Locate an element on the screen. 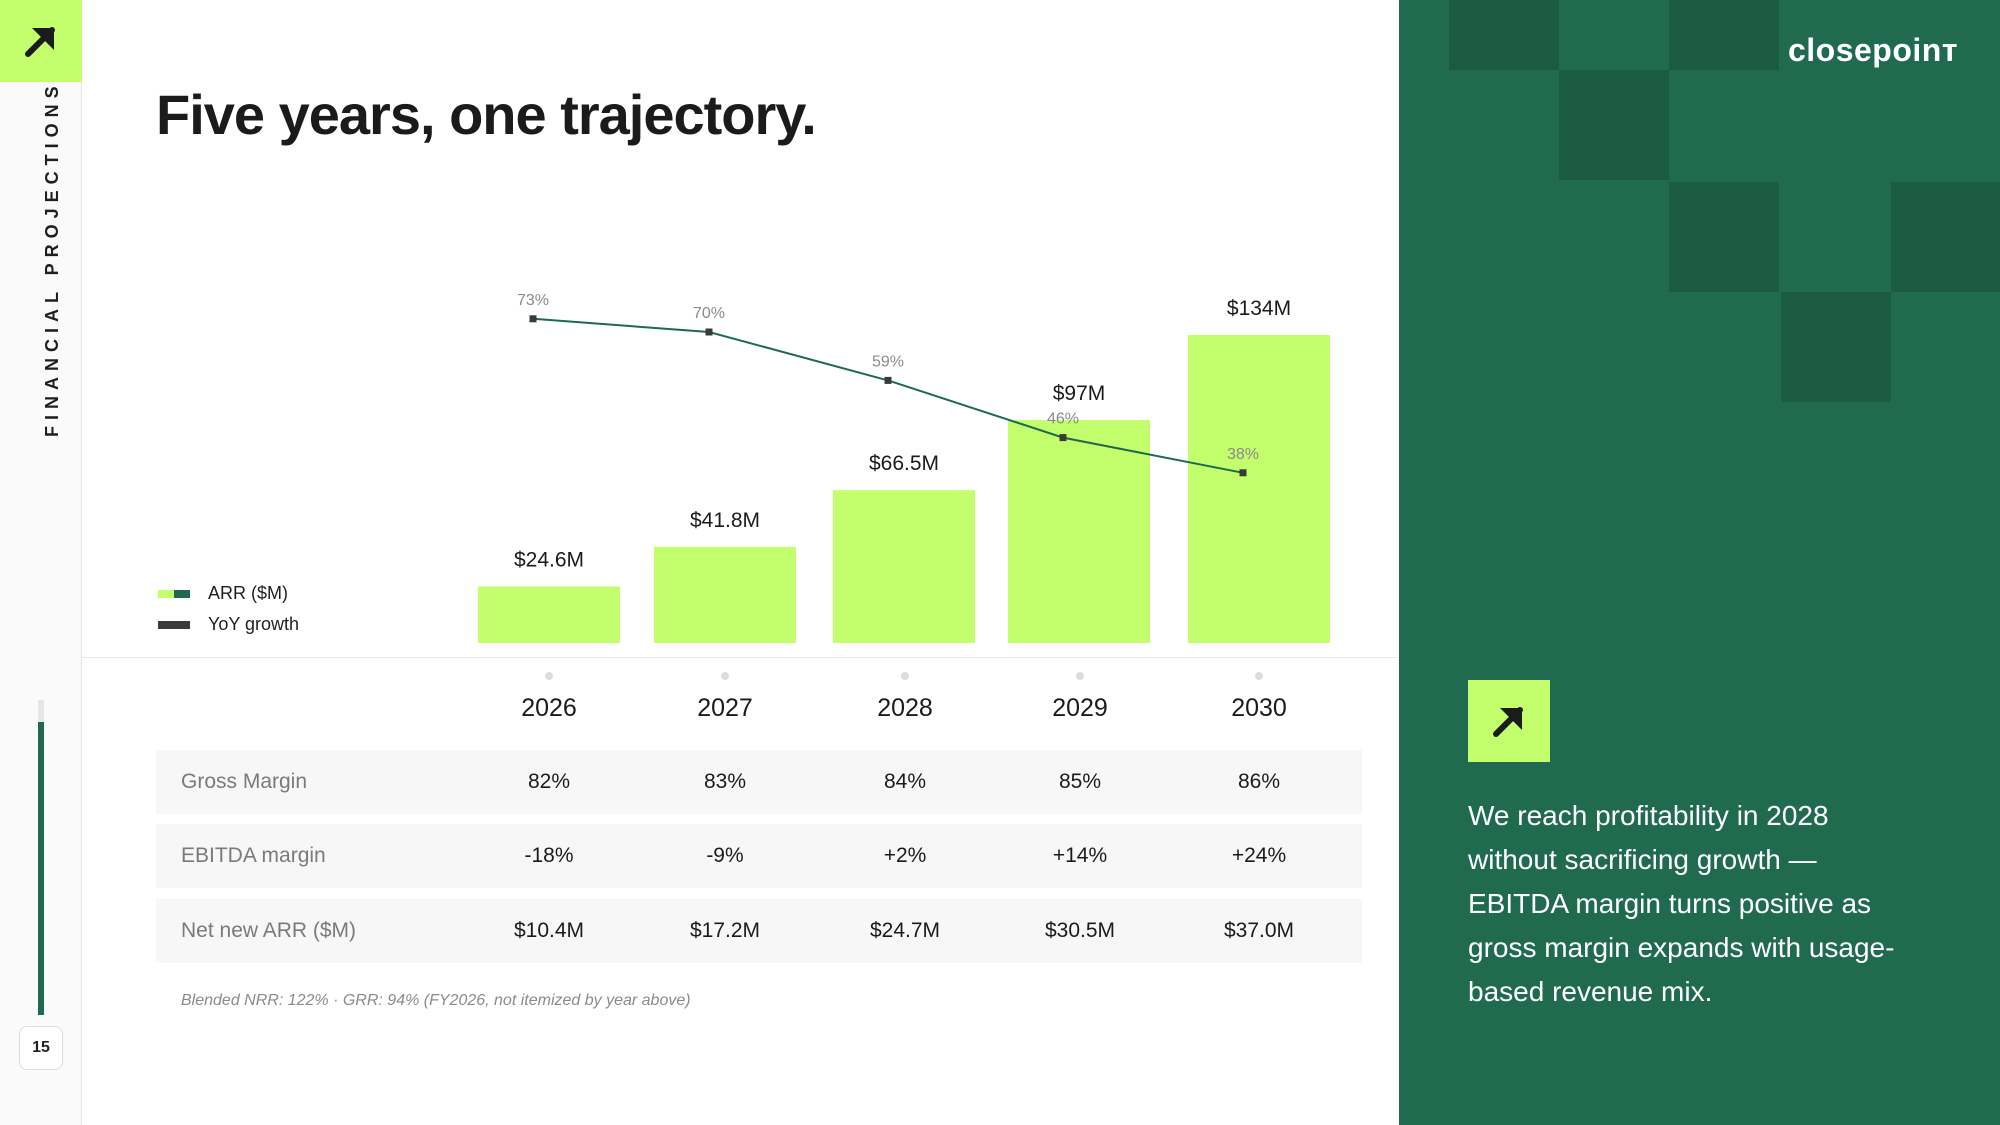 The image size is (2000, 1125). yoy-growth-label: 70% is located at coordinates (709, 313).